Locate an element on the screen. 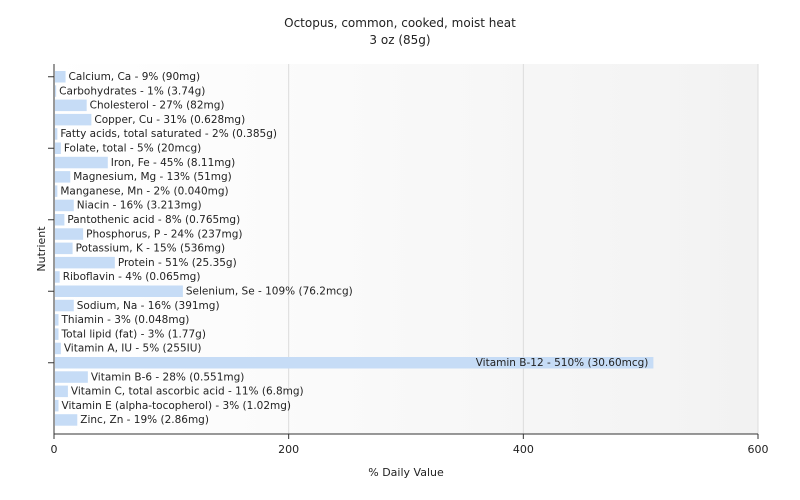 The width and height of the screenshot is (800, 500). data-label: Vitamin B-6 - 28% (0.551mg) is located at coordinates (168, 377).